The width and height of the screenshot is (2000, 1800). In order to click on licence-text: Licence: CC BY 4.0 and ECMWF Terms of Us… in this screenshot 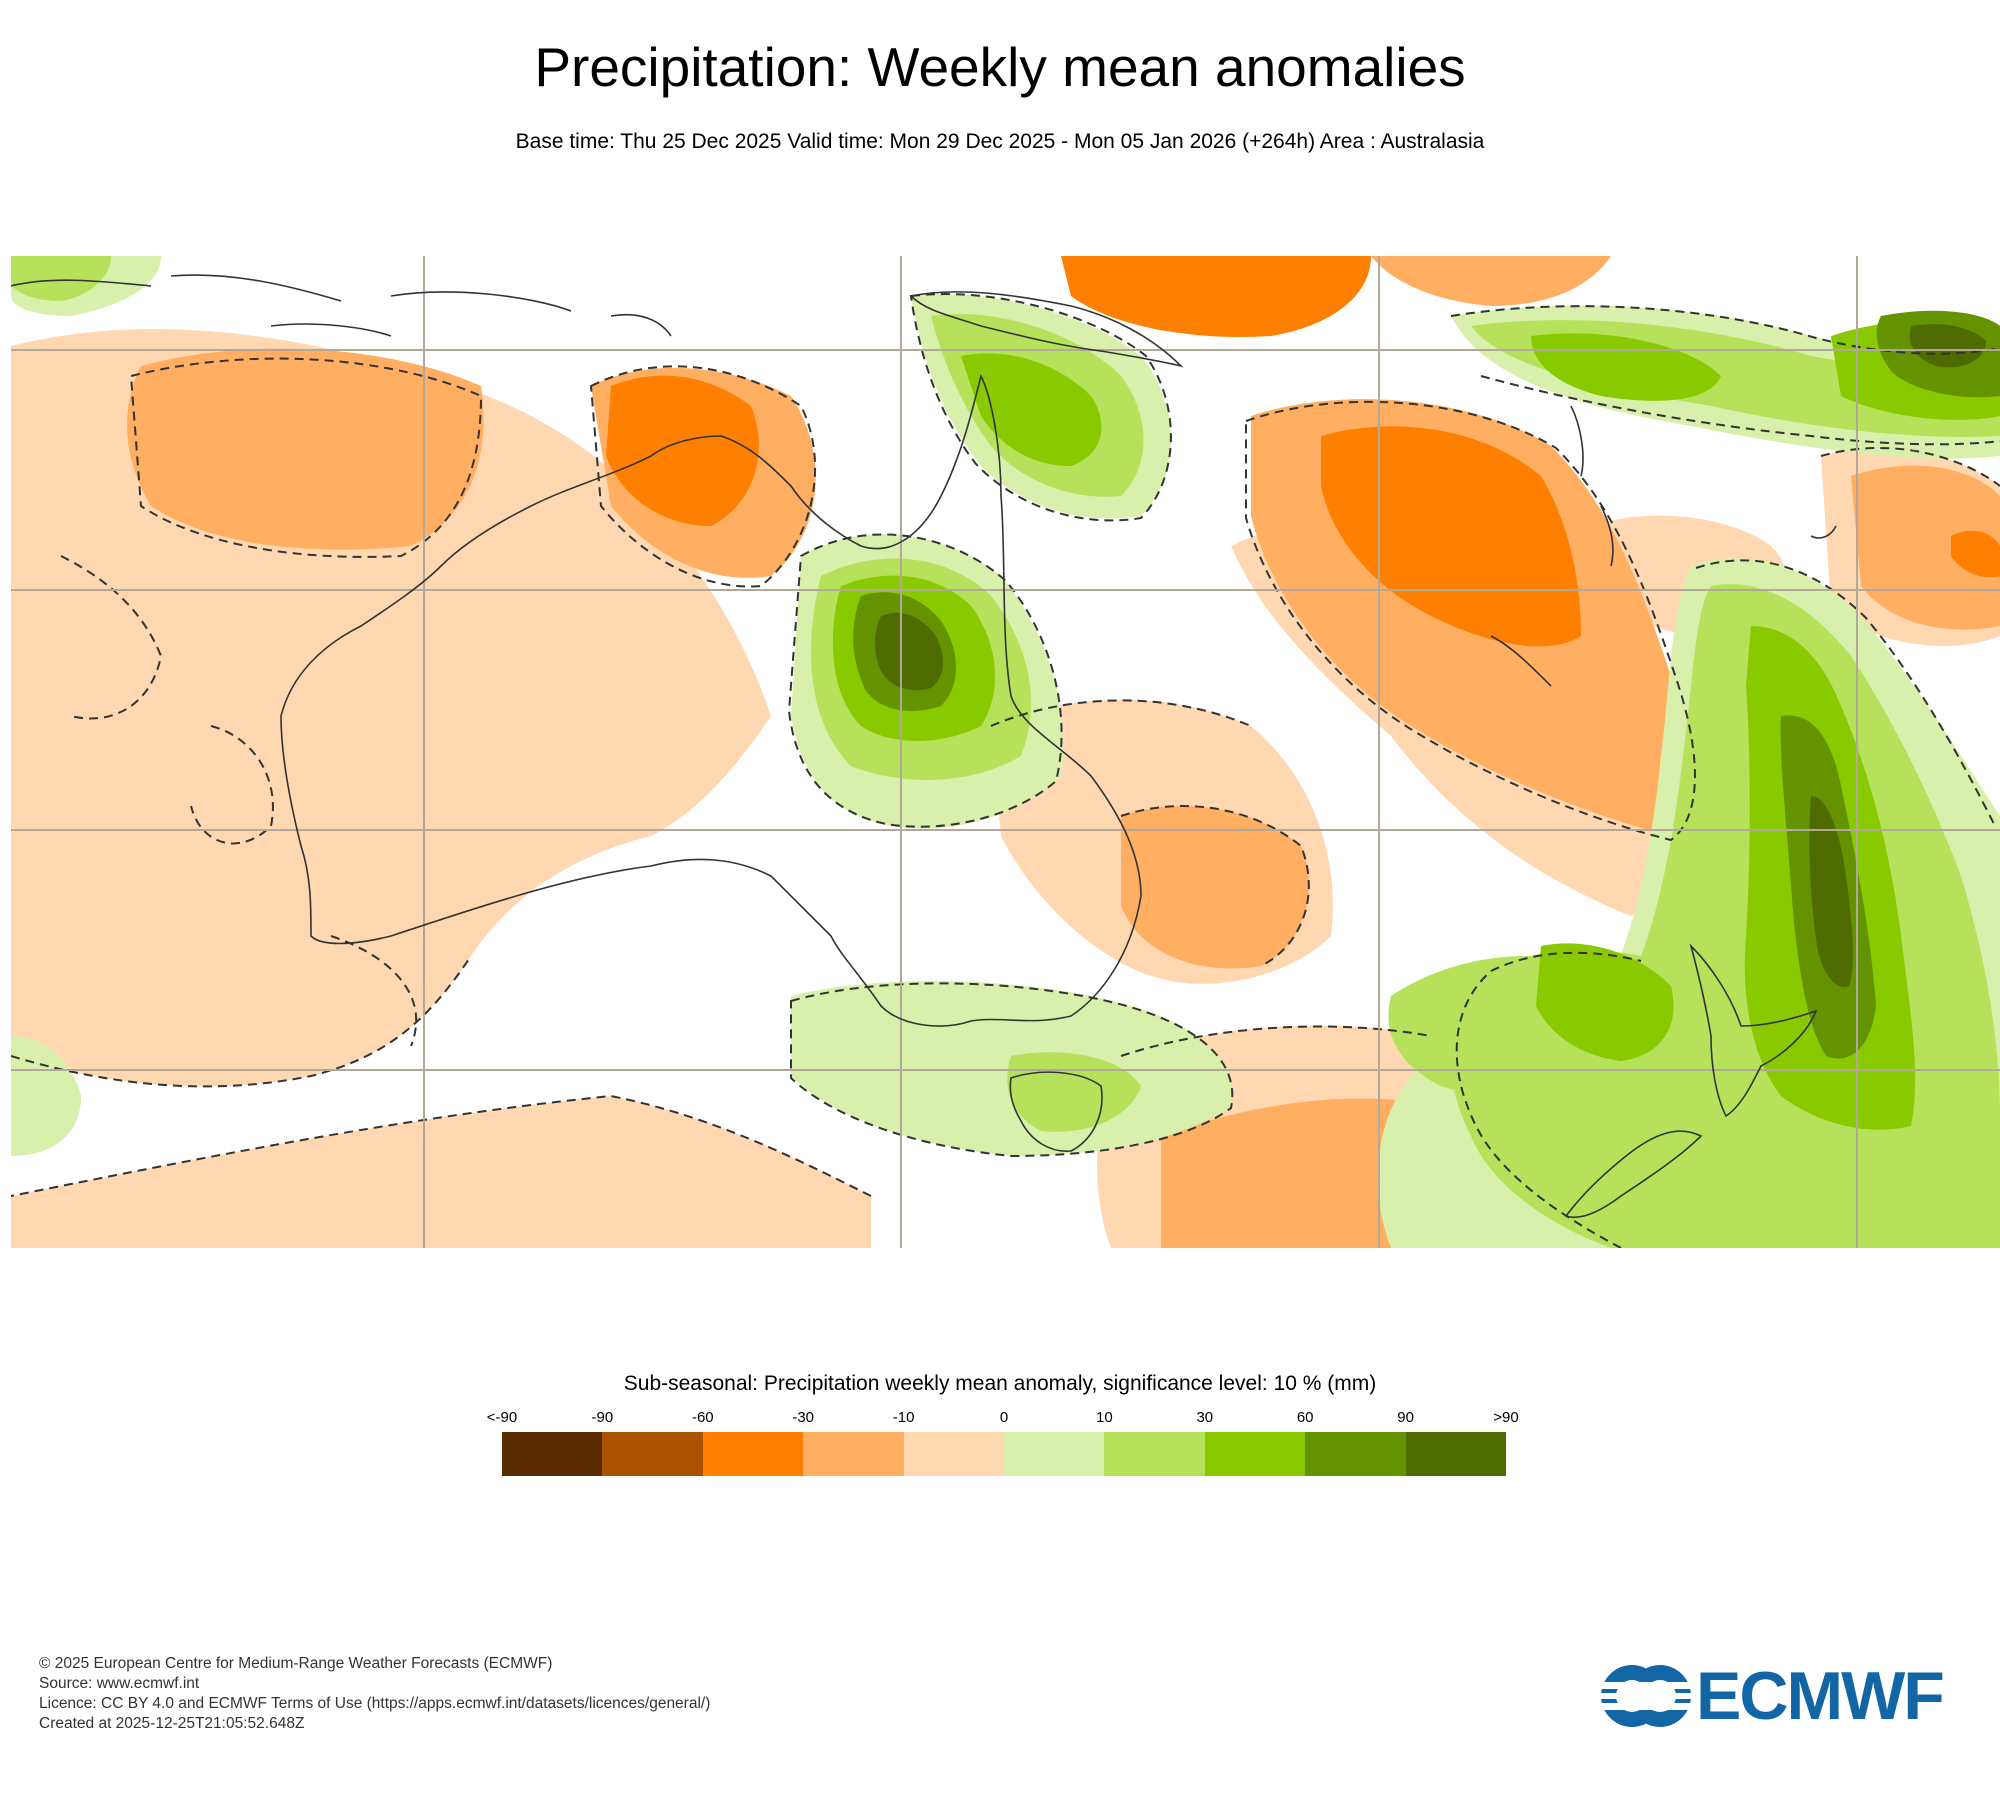, I will do `click(375, 1703)`.